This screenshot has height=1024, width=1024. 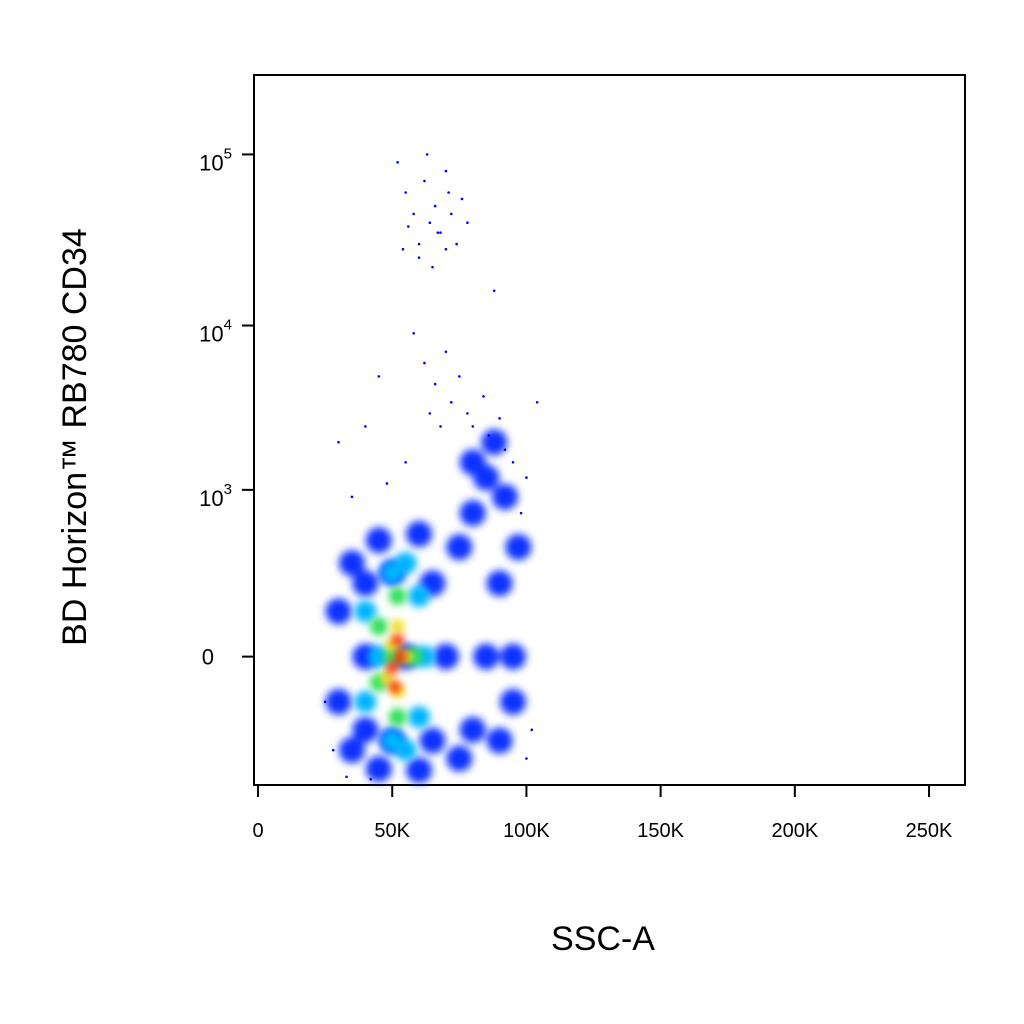 I want to click on x-tick-label: 100K, so click(x=526, y=831).